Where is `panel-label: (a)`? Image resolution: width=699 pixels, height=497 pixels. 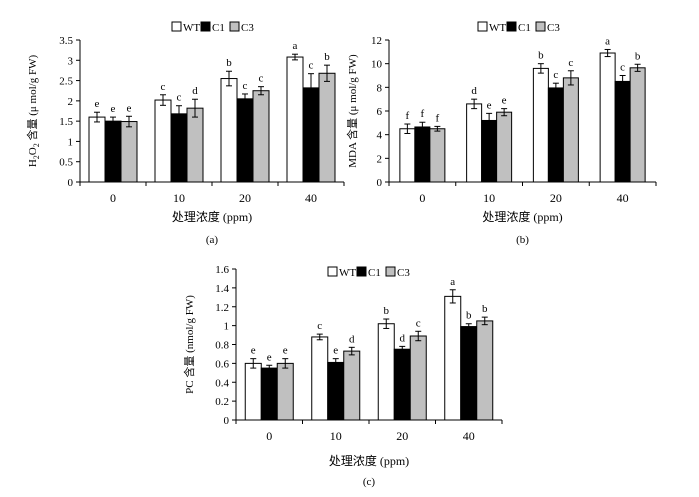
panel-label: (a) is located at coordinates (212, 240).